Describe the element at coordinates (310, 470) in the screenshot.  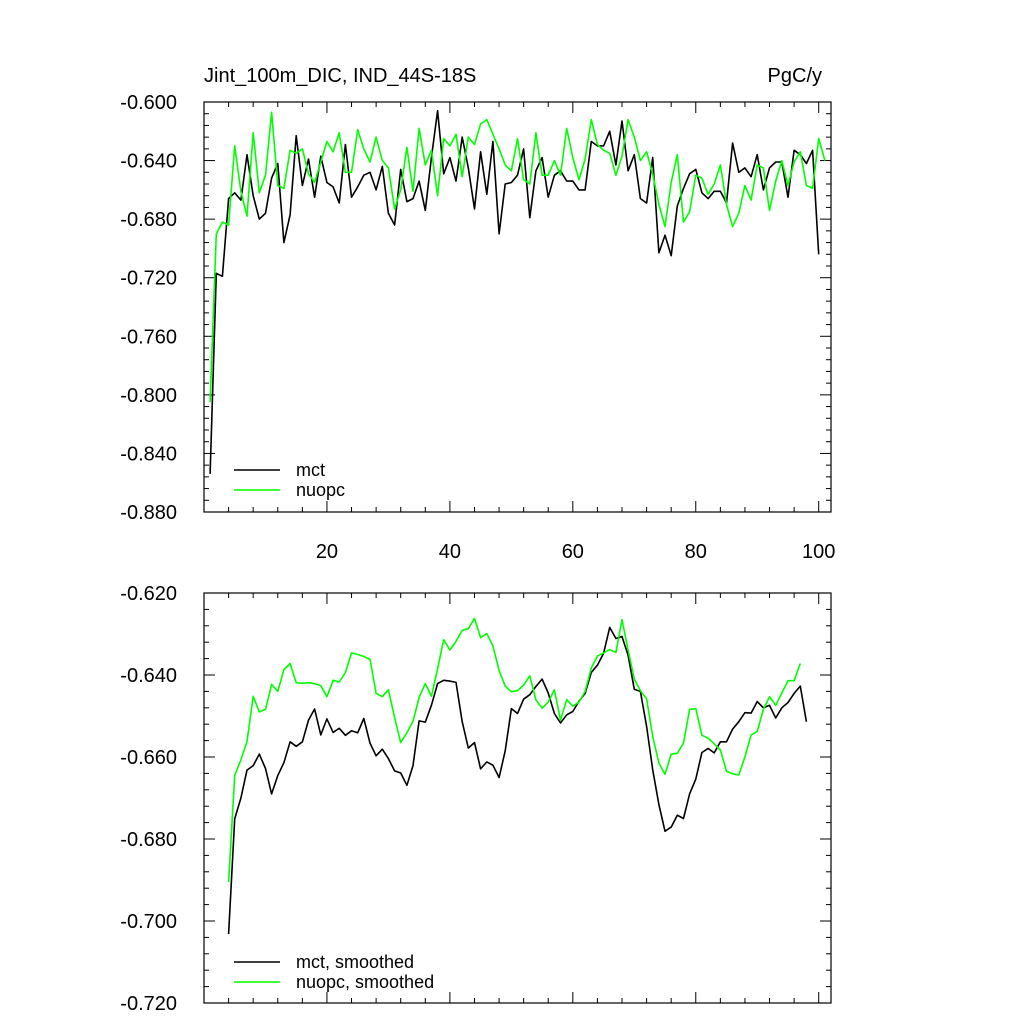
I see `legend-label: mct` at that location.